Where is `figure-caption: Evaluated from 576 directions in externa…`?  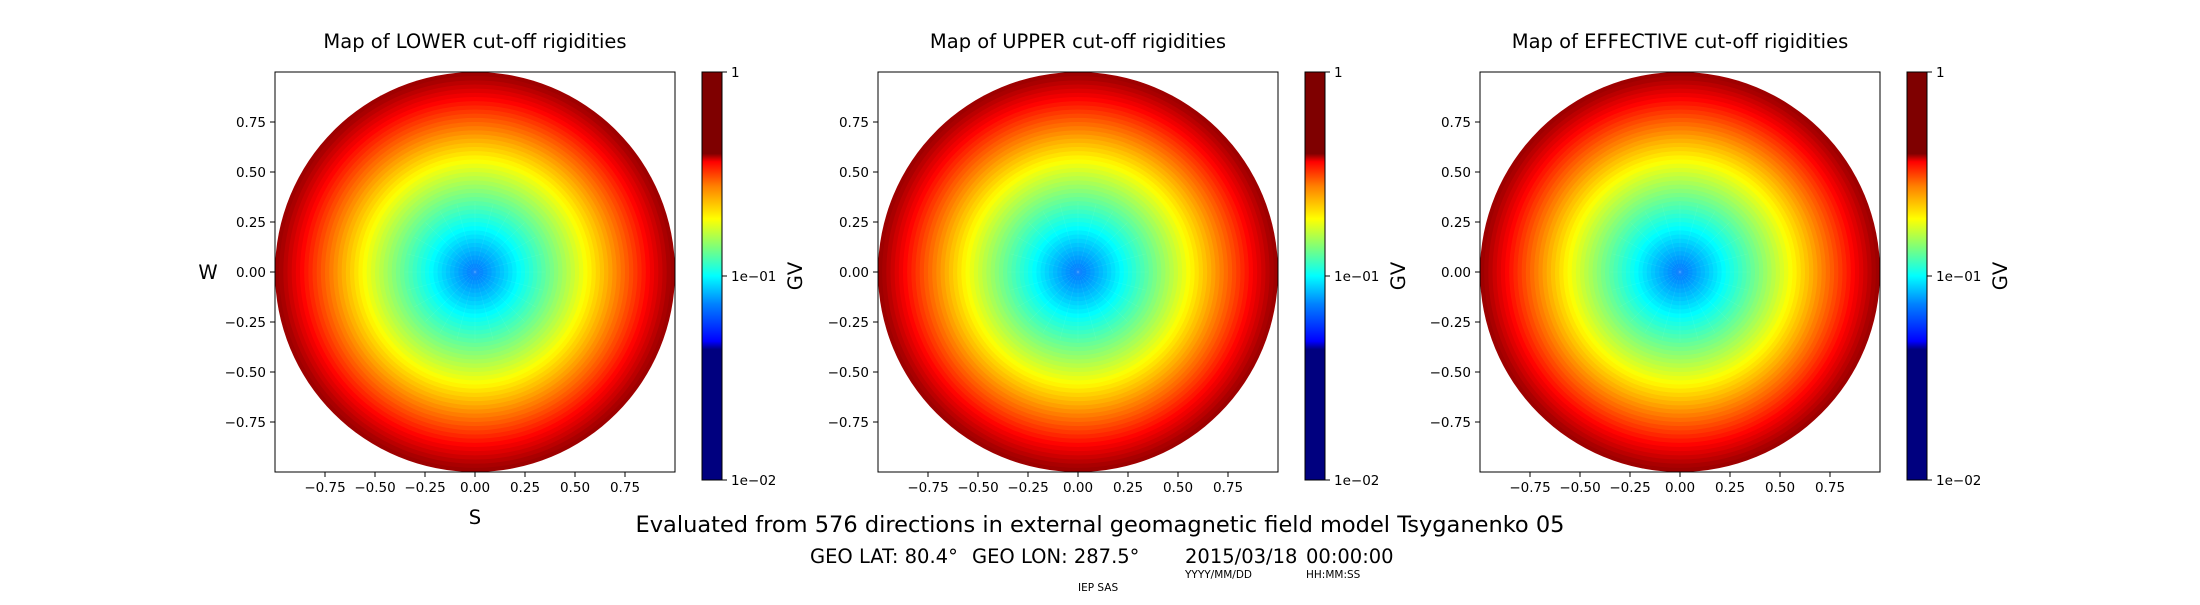 figure-caption: Evaluated from 576 directions in externa… is located at coordinates (1100, 525).